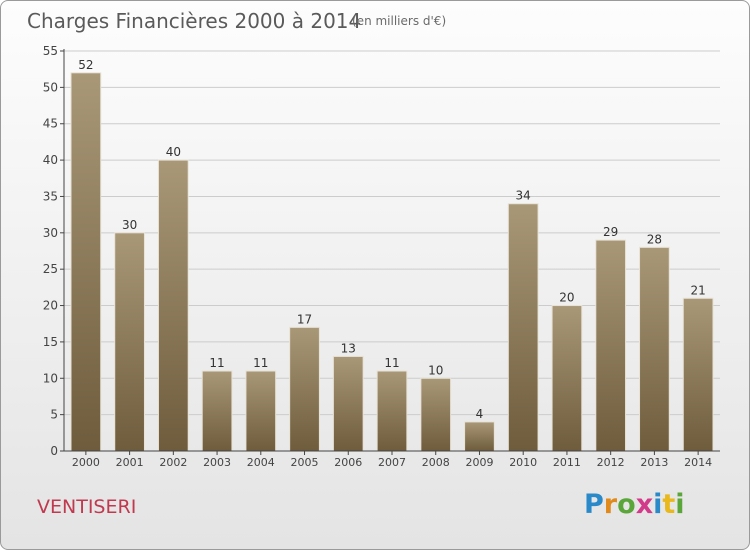  What do you see at coordinates (50, 124) in the screenshot?
I see `y-tick-label: 45` at bounding box center [50, 124].